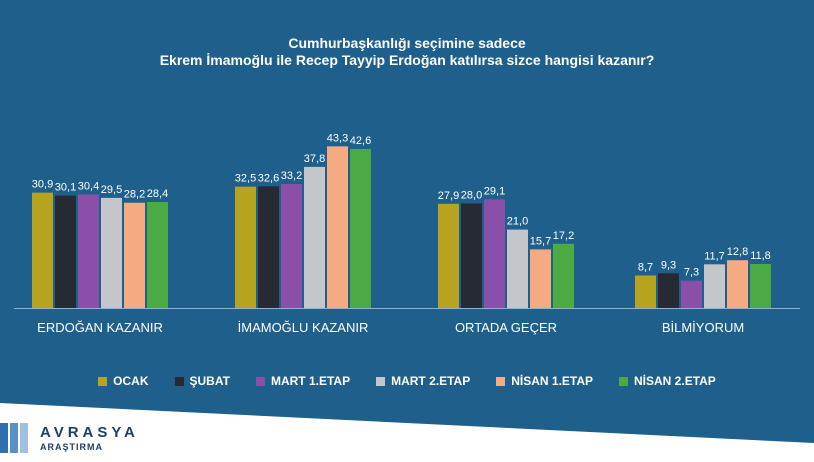  I want to click on bar-data-label: 21,0, so click(517, 222).